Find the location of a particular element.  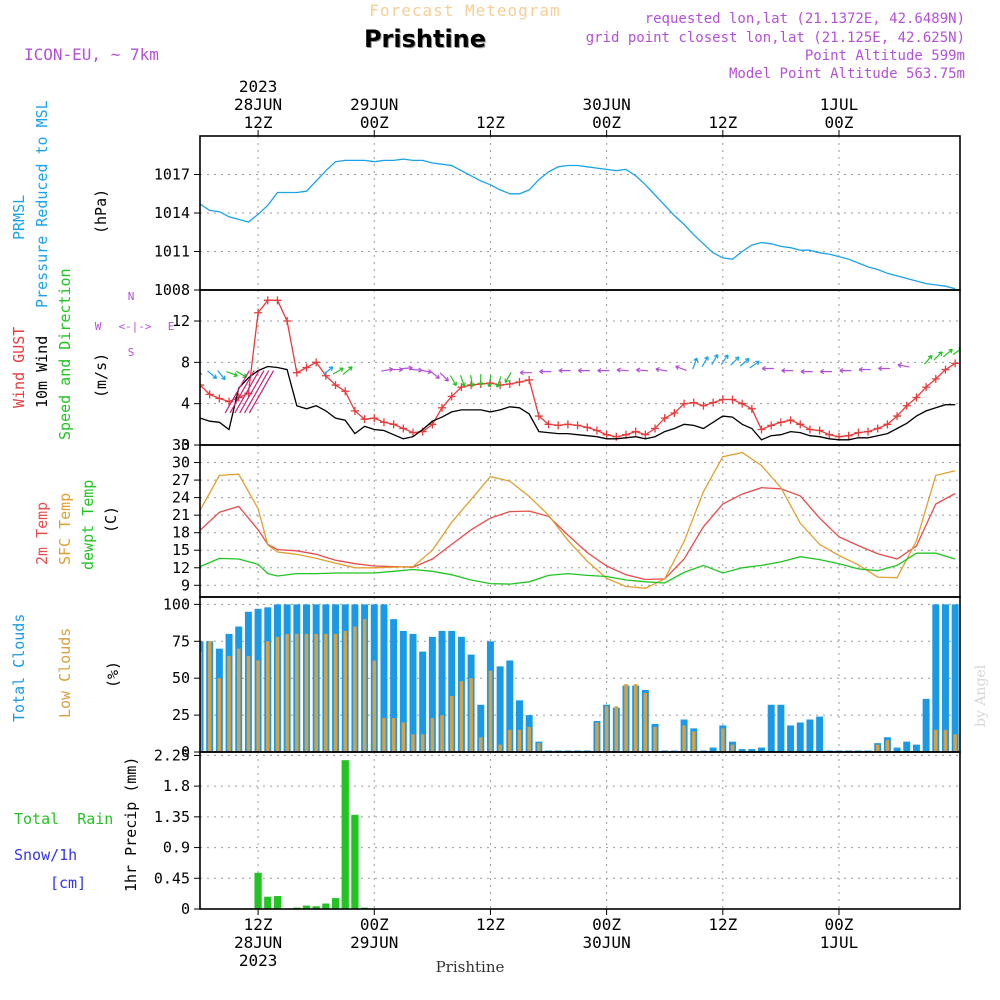

temp-unit: (C) is located at coordinates (111, 519).